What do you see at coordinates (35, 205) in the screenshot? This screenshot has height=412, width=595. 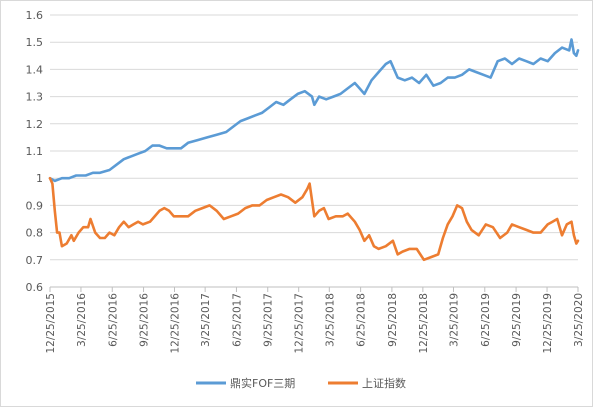 I see `y-tick-label: 0.9` at bounding box center [35, 205].